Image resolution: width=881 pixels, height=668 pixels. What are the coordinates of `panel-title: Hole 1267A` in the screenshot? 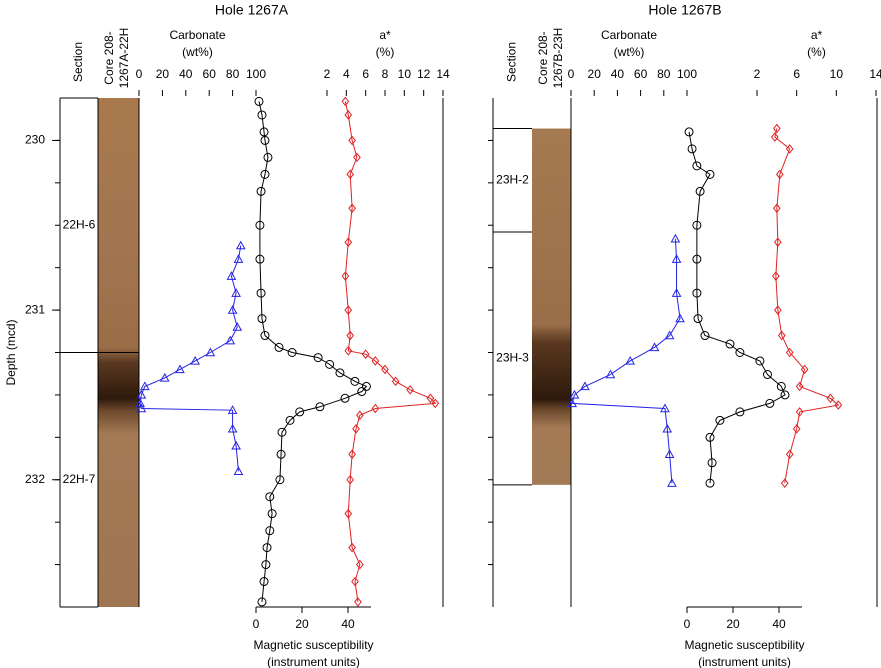 It's located at (252, 10).